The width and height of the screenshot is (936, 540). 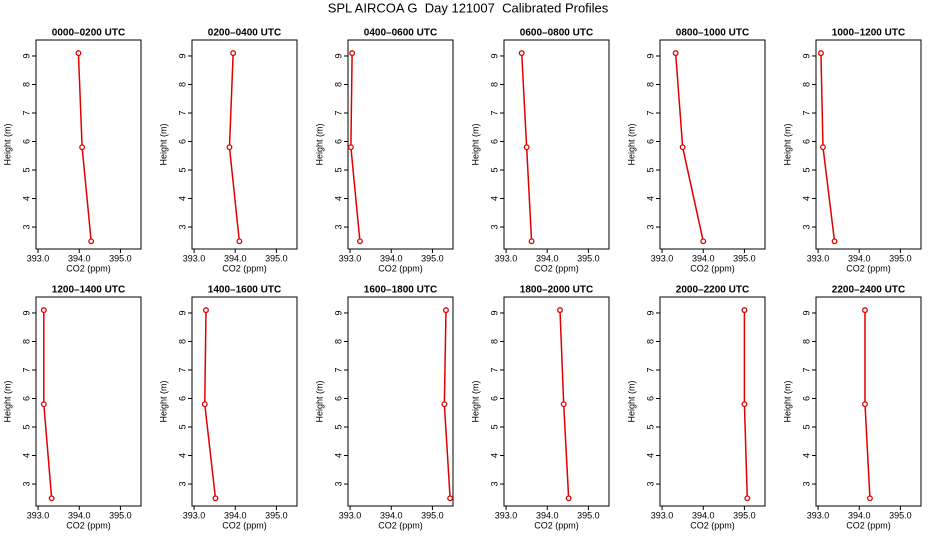 What do you see at coordinates (244, 290) in the screenshot?
I see `panel-title: 1400–1600 UTC` at bounding box center [244, 290].